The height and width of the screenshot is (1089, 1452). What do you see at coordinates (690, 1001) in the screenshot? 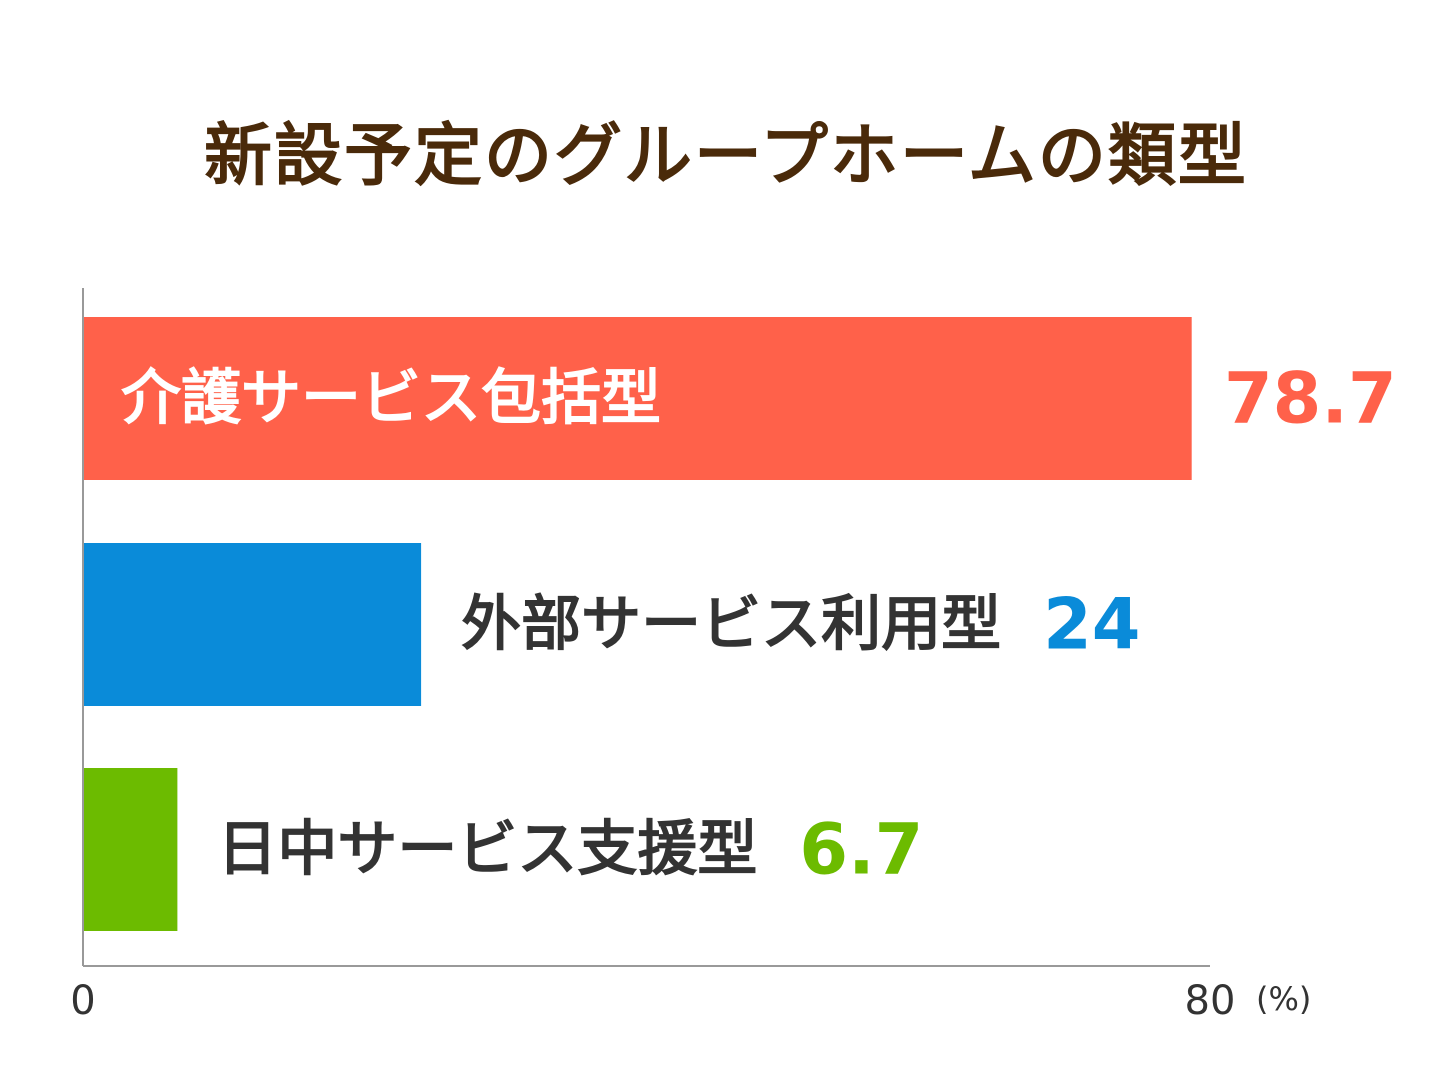
I see `ticks-layer: 0 80 (%)` at bounding box center [690, 1001].